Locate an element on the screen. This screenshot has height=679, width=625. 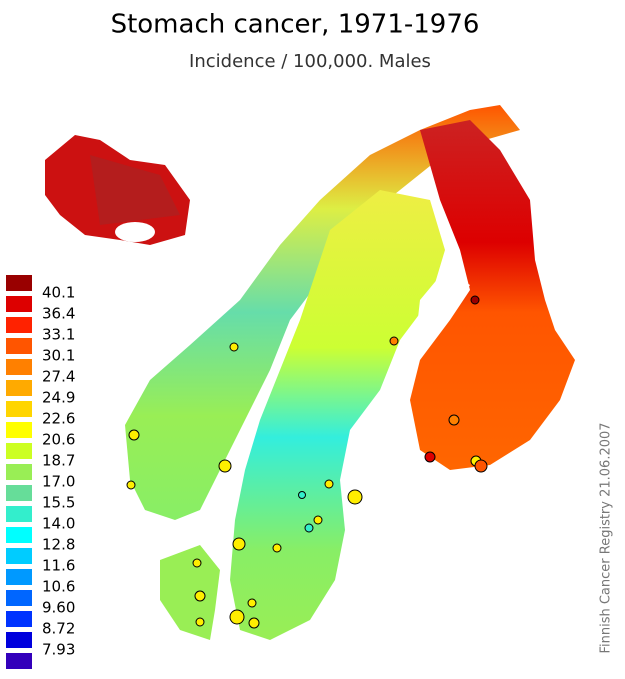
legend-label: 17.0 is located at coordinates (58, 482).